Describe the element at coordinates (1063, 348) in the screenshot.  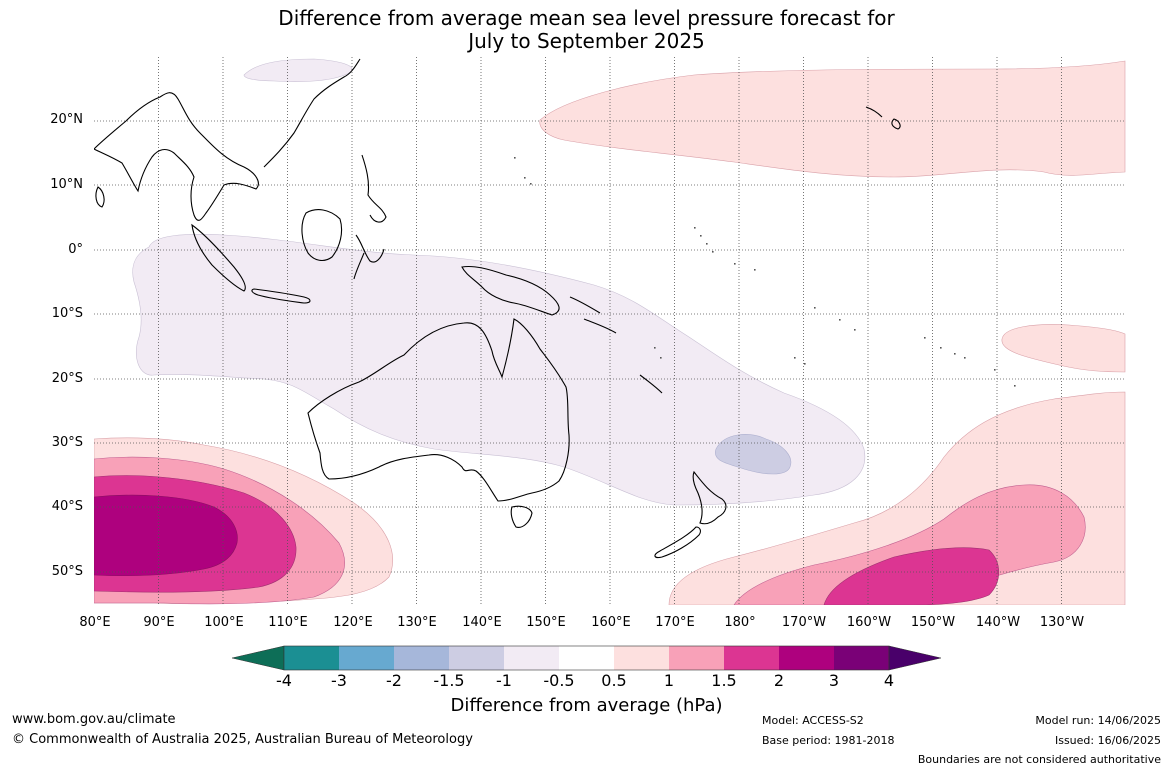
I see `east-pacific-small-high-anomaly` at that location.